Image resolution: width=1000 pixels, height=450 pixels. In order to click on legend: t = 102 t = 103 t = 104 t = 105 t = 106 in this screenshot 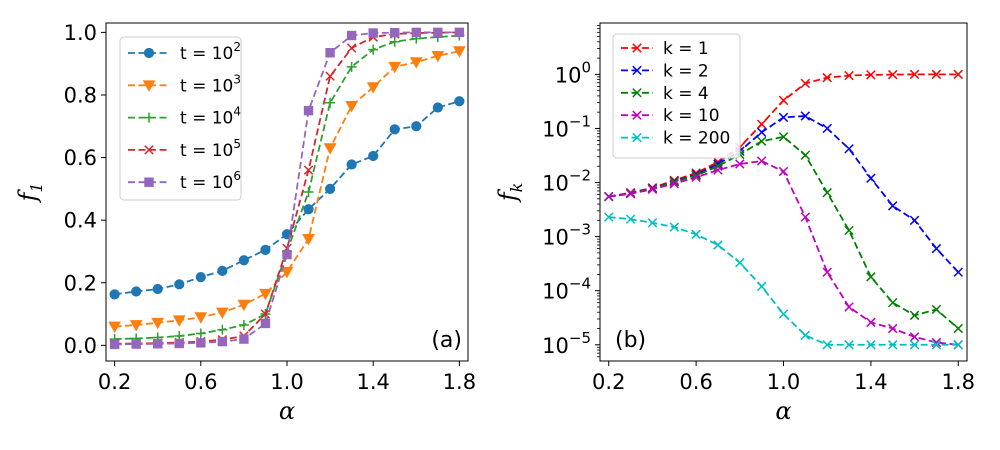, I will do `click(180, 118)`.